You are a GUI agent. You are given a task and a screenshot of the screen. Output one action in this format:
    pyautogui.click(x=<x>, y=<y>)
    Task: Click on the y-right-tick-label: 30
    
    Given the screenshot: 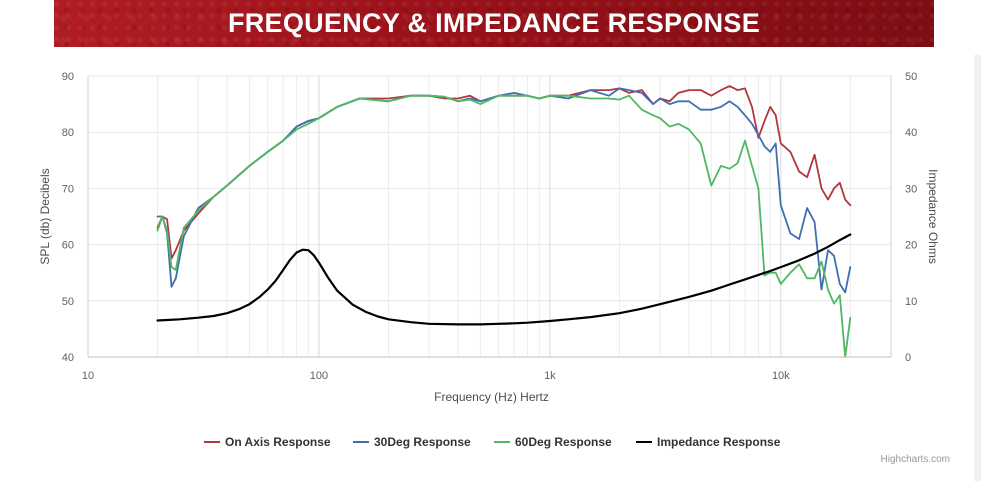 What is the action you would take?
    pyautogui.click(x=911, y=189)
    